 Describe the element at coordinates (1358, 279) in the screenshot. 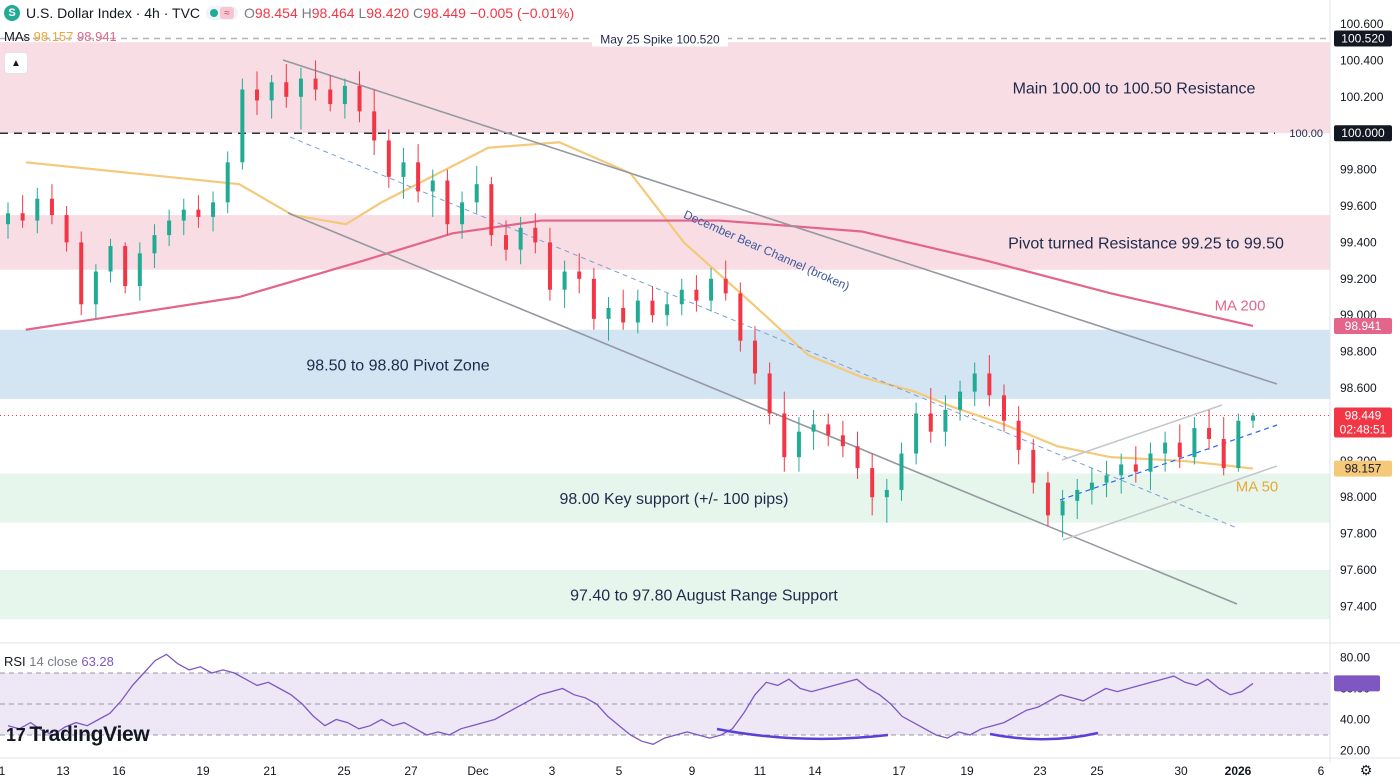

I see `price-tick: 99.200` at that location.